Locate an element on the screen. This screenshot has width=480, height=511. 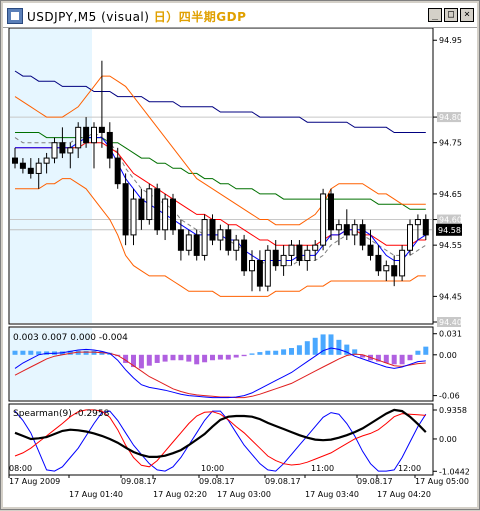
spearman-tick-label: 0.9358 is located at coordinates (453, 410).